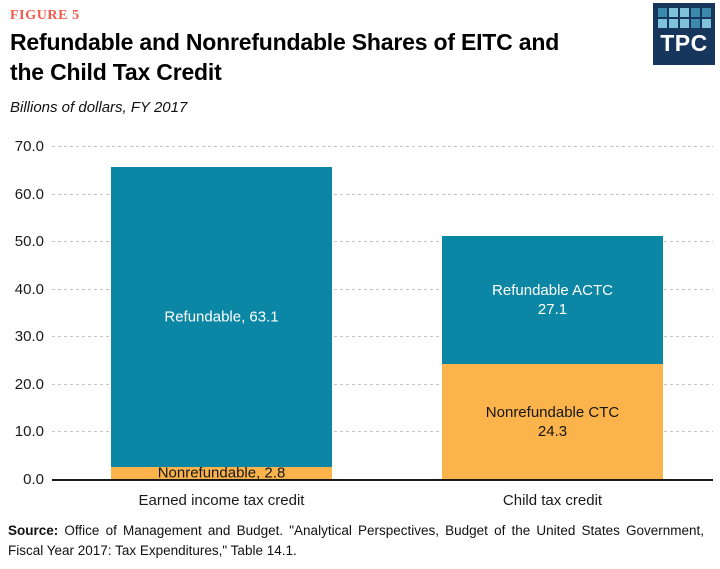 This screenshot has width=720, height=569. I want to click on bar-segment-label-line: 24.3, so click(552, 432).